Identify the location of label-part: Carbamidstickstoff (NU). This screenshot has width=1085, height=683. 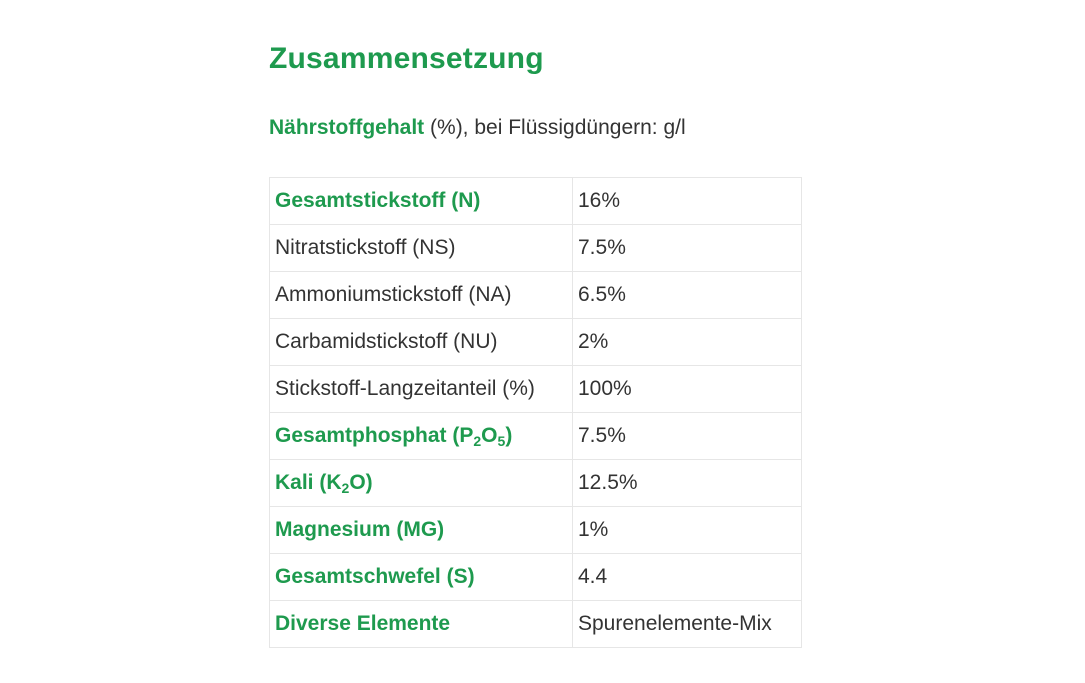
(386, 341).